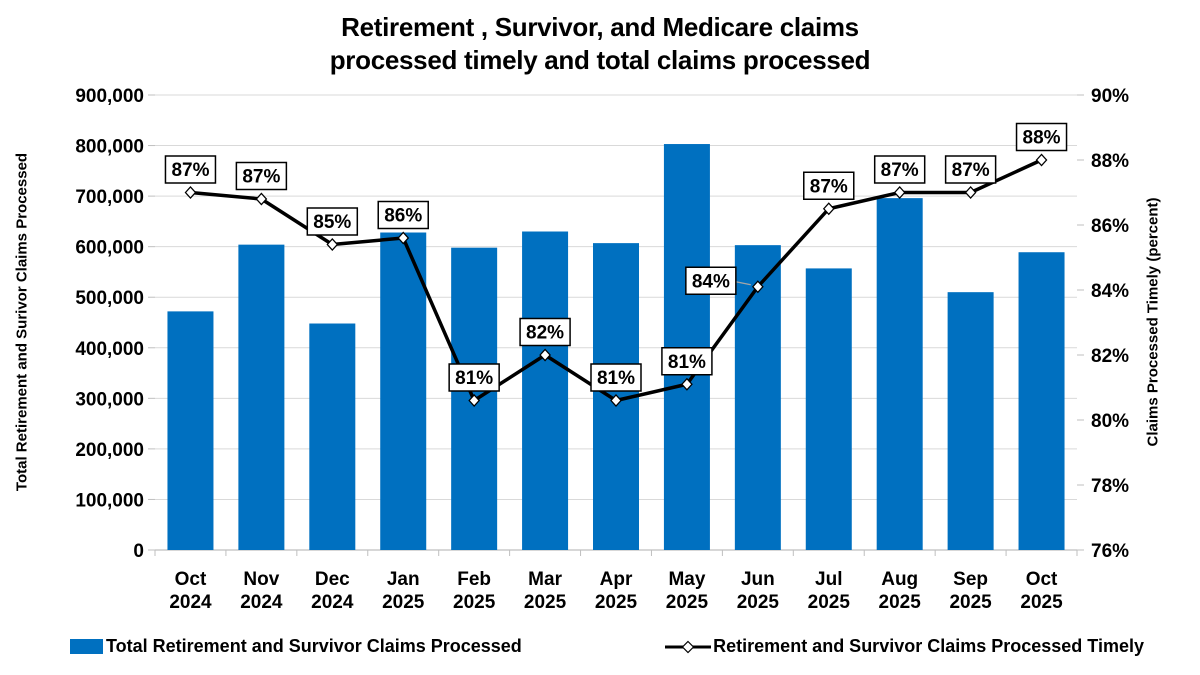  Describe the element at coordinates (686, 579) in the screenshot. I see `x-tick-label-month: May` at that location.